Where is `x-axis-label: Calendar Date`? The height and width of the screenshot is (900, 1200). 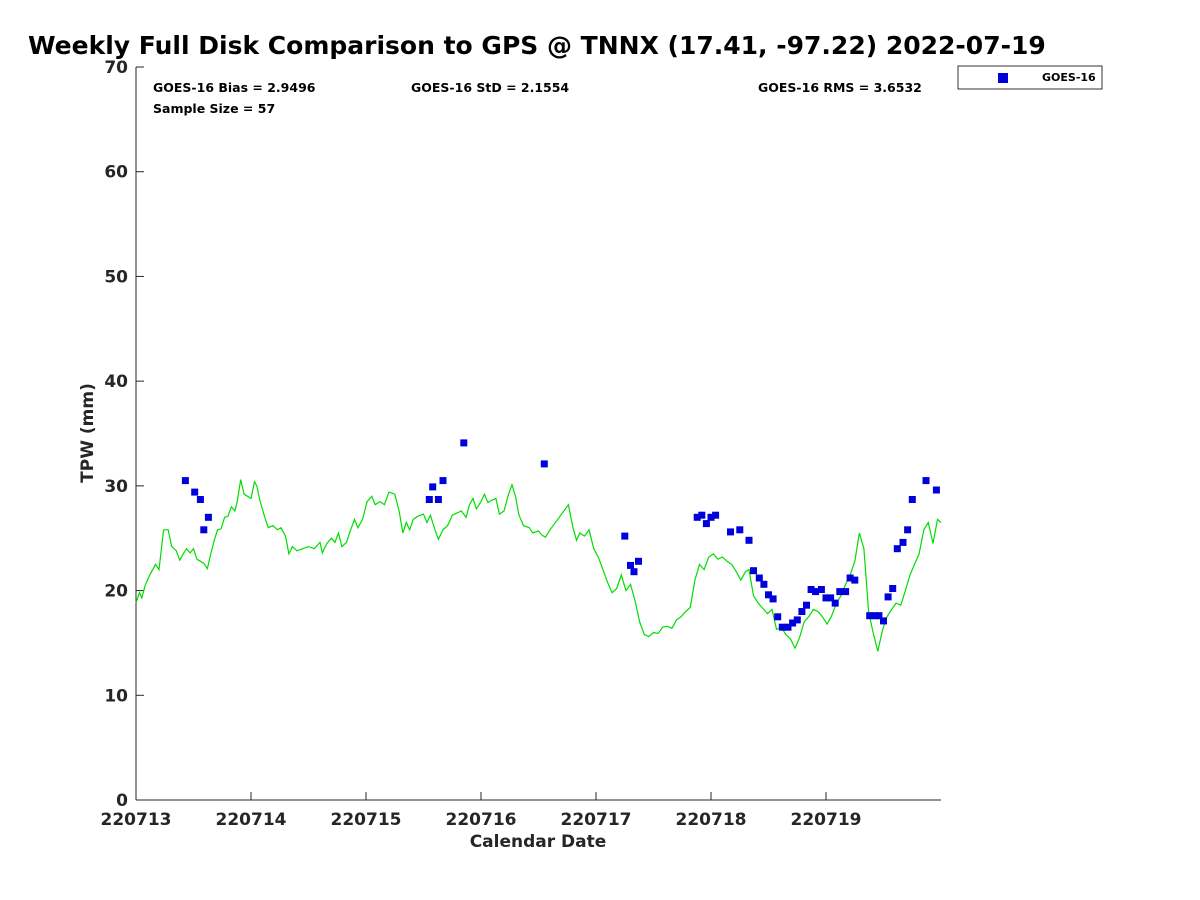 x-axis-label: Calendar Date is located at coordinates (538, 842).